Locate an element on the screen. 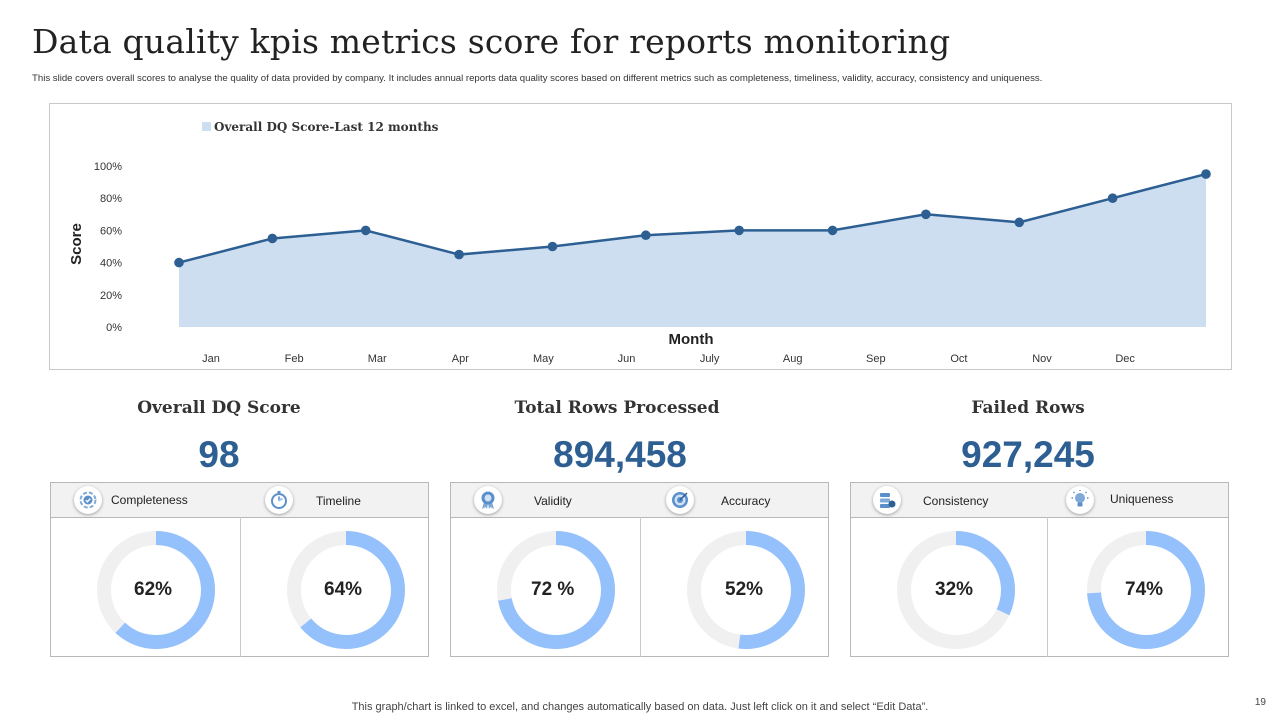 The height and width of the screenshot is (720, 1280). y-axis-title: Score is located at coordinates (76, 244).